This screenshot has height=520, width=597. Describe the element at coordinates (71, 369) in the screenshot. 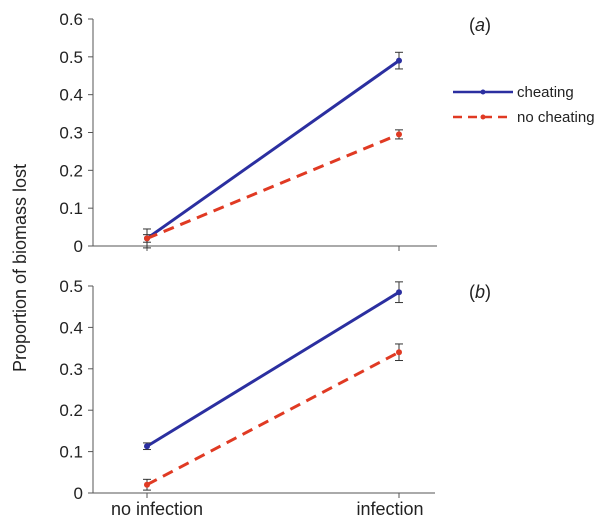

I see `y-tick-label-panel-b-3: 0.3` at that location.